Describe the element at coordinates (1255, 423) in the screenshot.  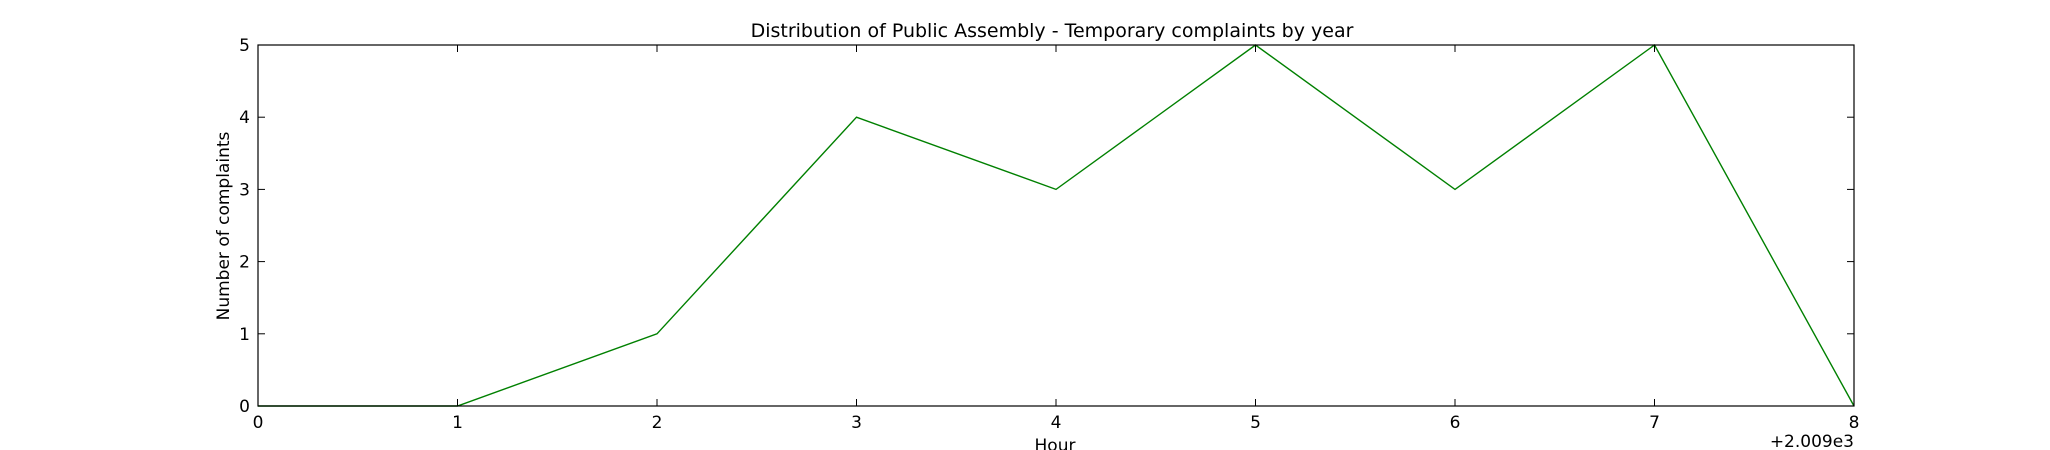
I see `x-tick-label: 5` at that location.